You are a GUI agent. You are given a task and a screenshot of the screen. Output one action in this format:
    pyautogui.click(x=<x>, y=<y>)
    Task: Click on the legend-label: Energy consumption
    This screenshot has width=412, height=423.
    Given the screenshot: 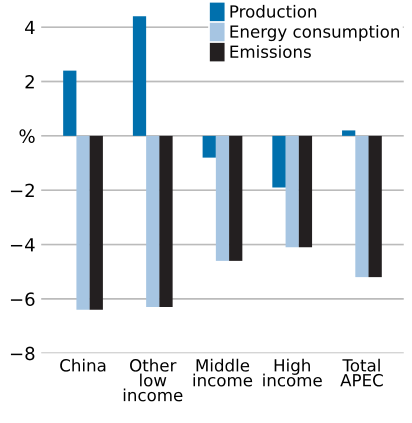 What is the action you would take?
    pyautogui.click(x=315, y=33)
    